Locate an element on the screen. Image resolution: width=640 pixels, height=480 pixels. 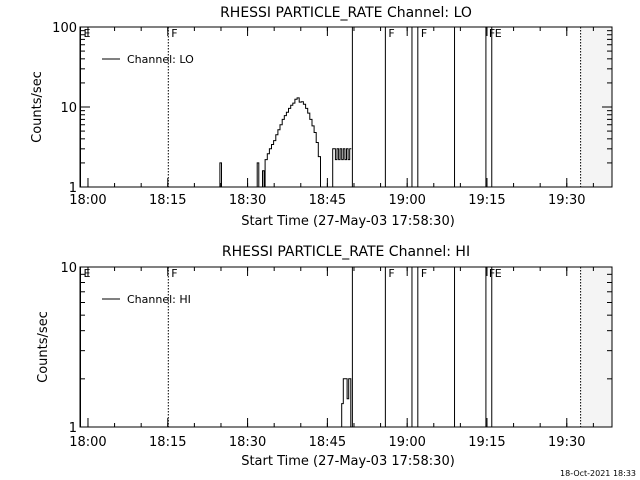
footer-timestamp: 18-Oct-2021 18:33 is located at coordinates (598, 473).